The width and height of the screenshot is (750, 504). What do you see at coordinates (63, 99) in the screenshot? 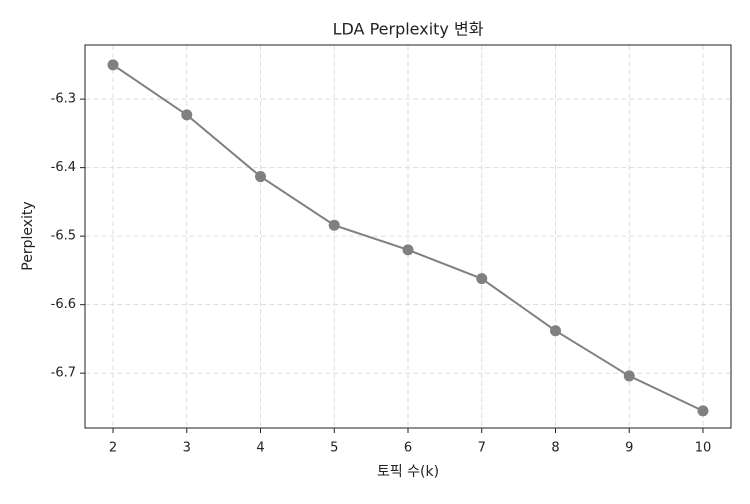
I see `y-tick-label: -6.3` at bounding box center [63, 99].